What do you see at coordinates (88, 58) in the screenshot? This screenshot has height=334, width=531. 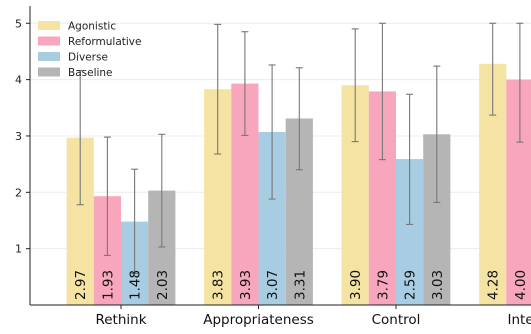 I see `legend-label: Diverse` at bounding box center [88, 58].